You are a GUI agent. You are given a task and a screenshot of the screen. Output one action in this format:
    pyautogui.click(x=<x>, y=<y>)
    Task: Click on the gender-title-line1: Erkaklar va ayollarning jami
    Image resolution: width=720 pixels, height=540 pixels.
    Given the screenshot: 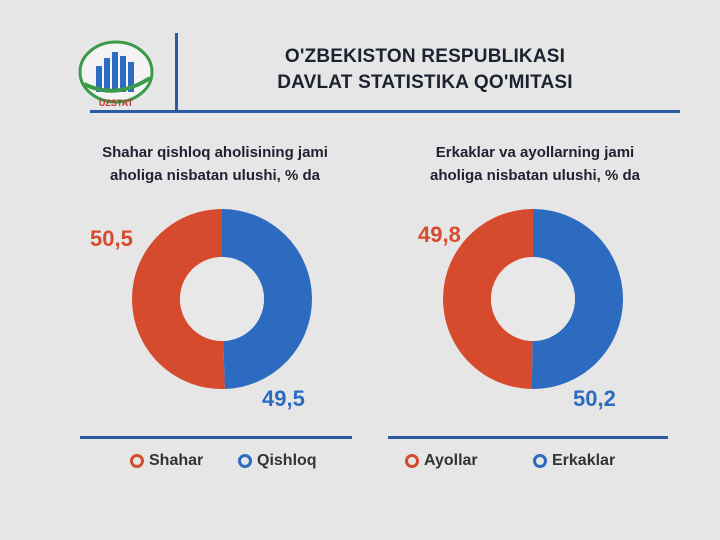 What is the action you would take?
    pyautogui.click(x=535, y=152)
    